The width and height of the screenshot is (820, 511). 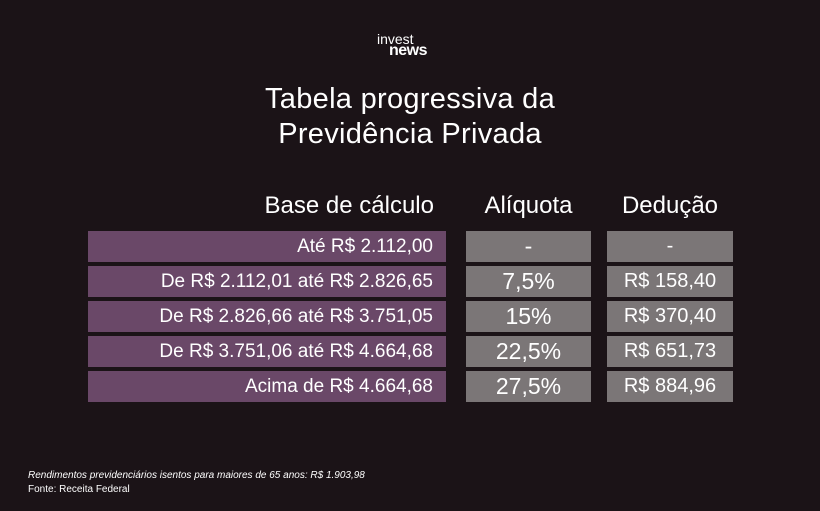 What do you see at coordinates (670, 386) in the screenshot?
I see `cell-deducao: R$ 884,96` at bounding box center [670, 386].